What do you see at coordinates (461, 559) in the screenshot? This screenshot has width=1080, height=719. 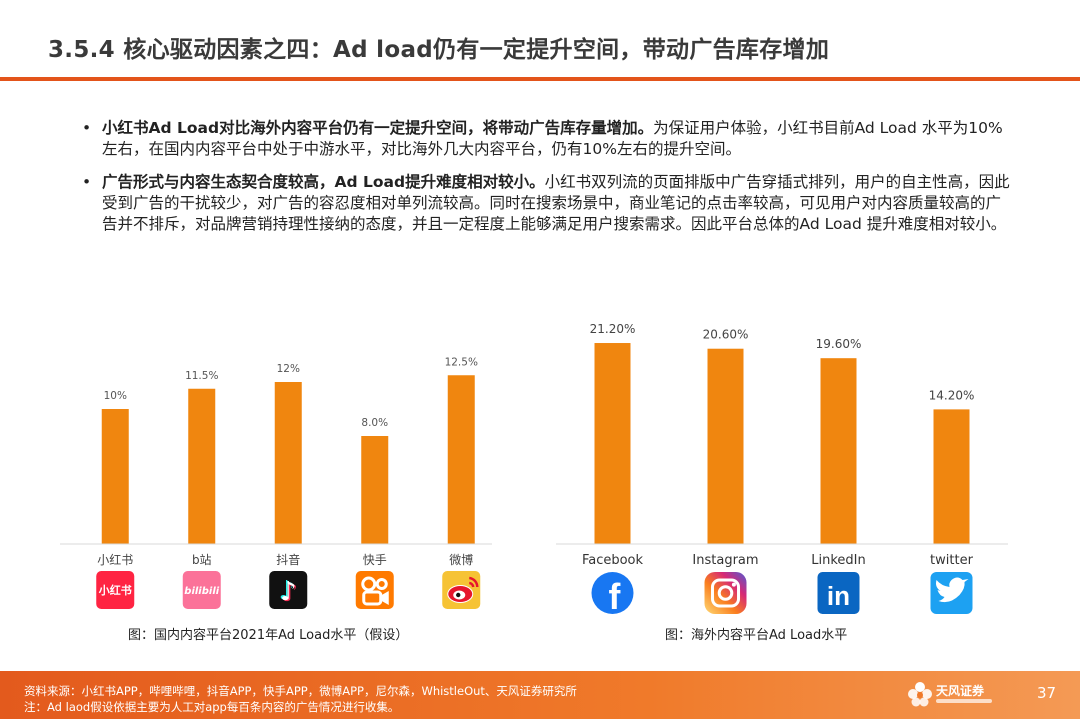 I see `category-label: 微博` at bounding box center [461, 559].